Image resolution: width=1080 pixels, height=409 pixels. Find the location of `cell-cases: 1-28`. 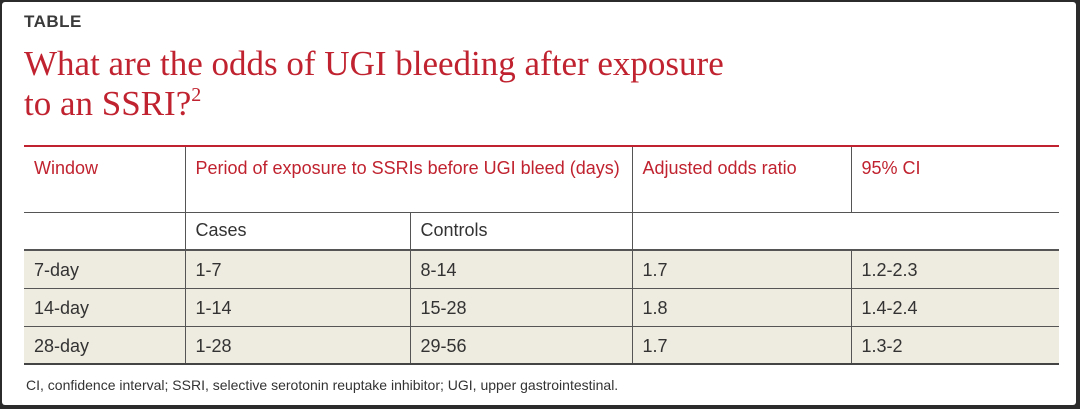

cell-cases: 1-28 is located at coordinates (297, 345).